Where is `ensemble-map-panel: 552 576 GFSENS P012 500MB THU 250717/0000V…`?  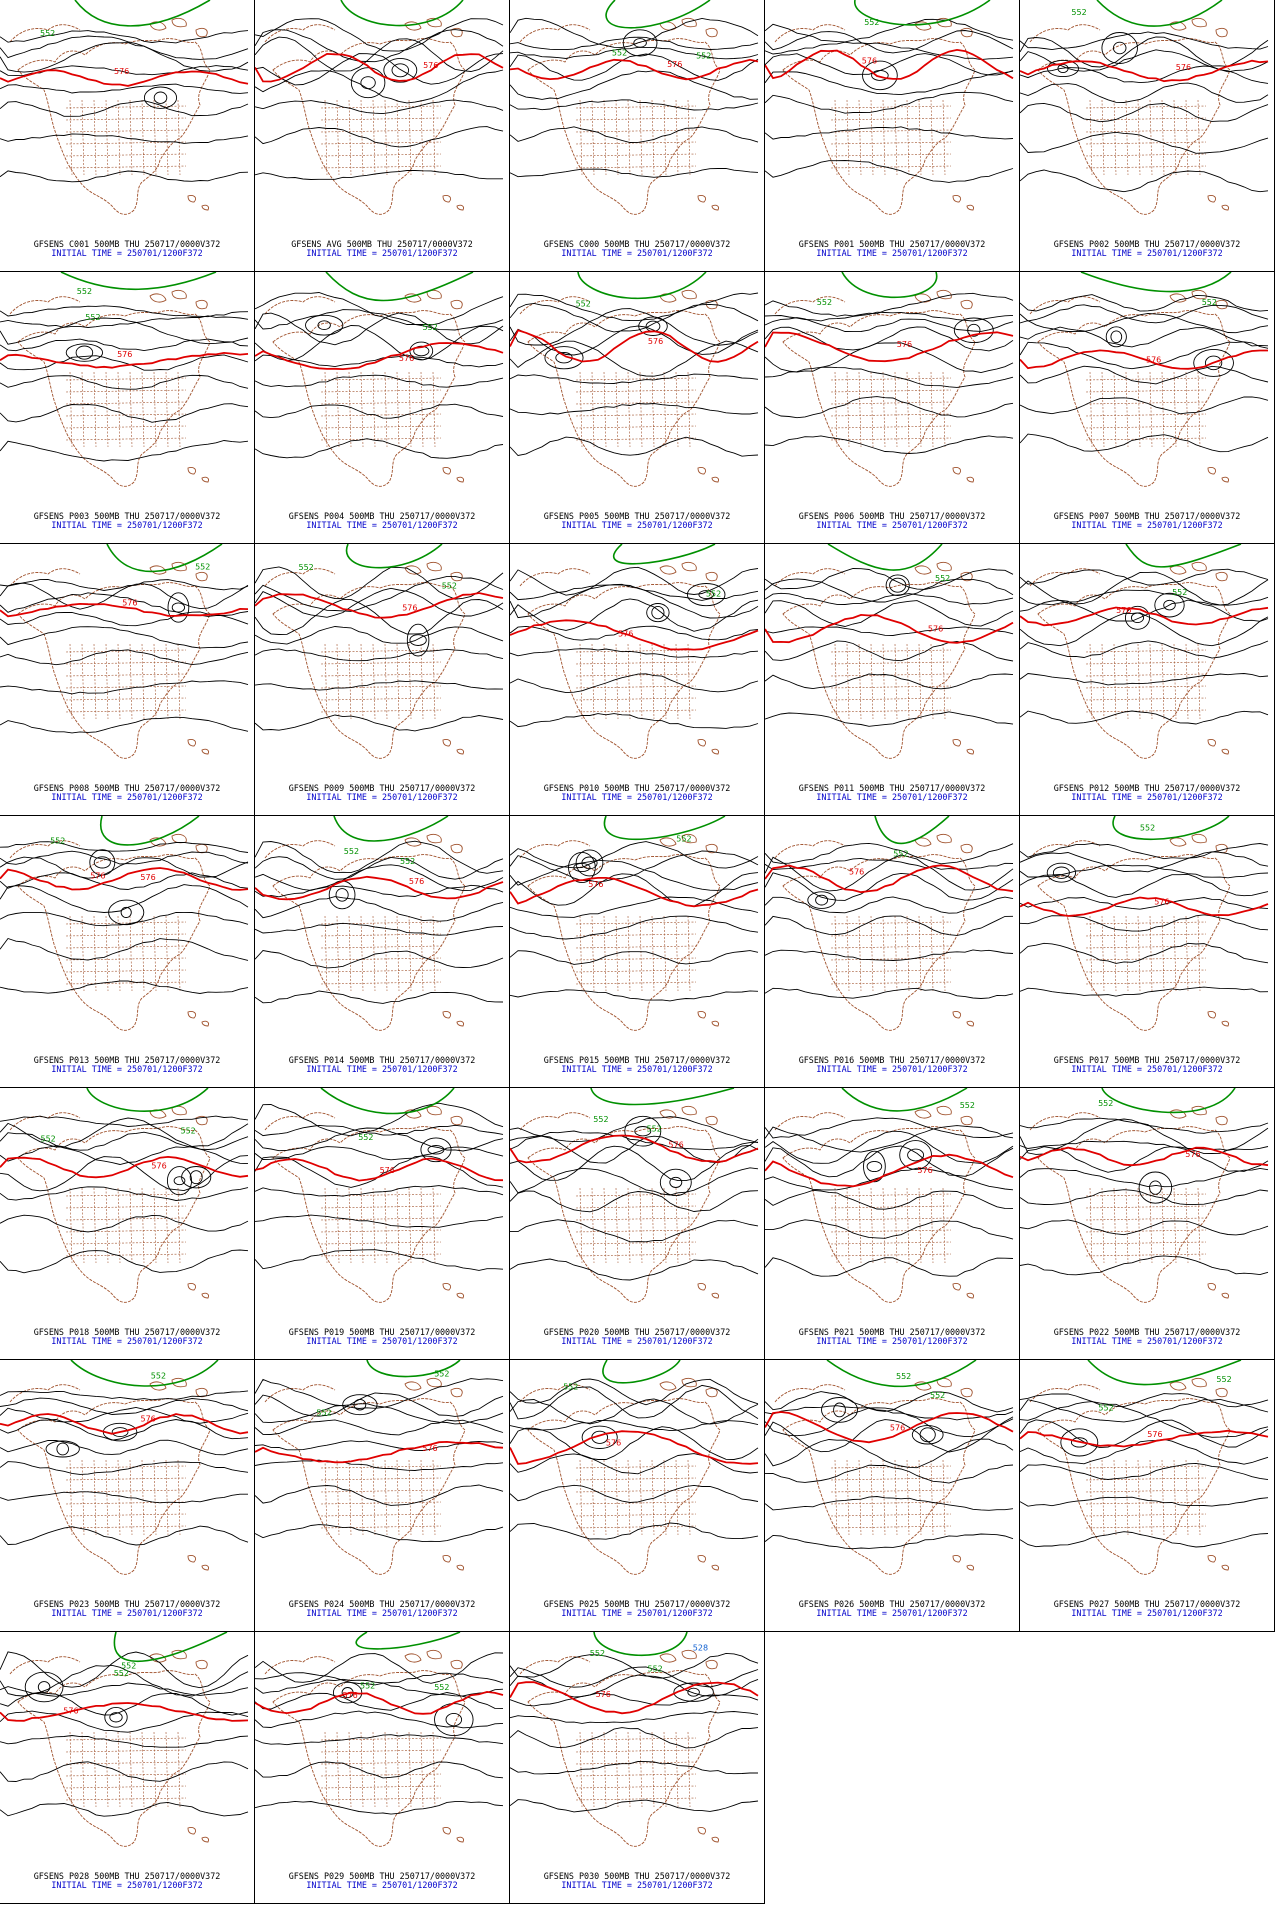
ensemble-map-panel: 552 576 GFSENS P012 500MB THU 250717/0000V… is located at coordinates (1147, 680).